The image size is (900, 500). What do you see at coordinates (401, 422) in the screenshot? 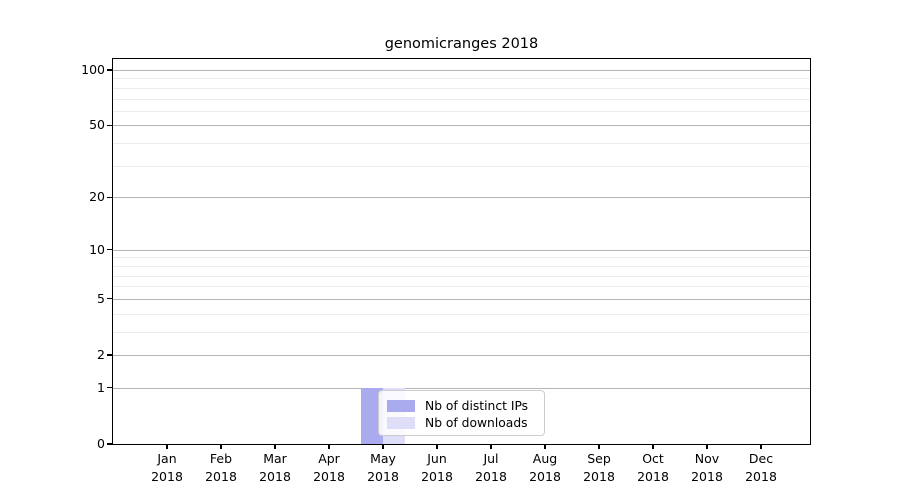
I see `legend-swatch-nb-of-downloads` at bounding box center [401, 422].